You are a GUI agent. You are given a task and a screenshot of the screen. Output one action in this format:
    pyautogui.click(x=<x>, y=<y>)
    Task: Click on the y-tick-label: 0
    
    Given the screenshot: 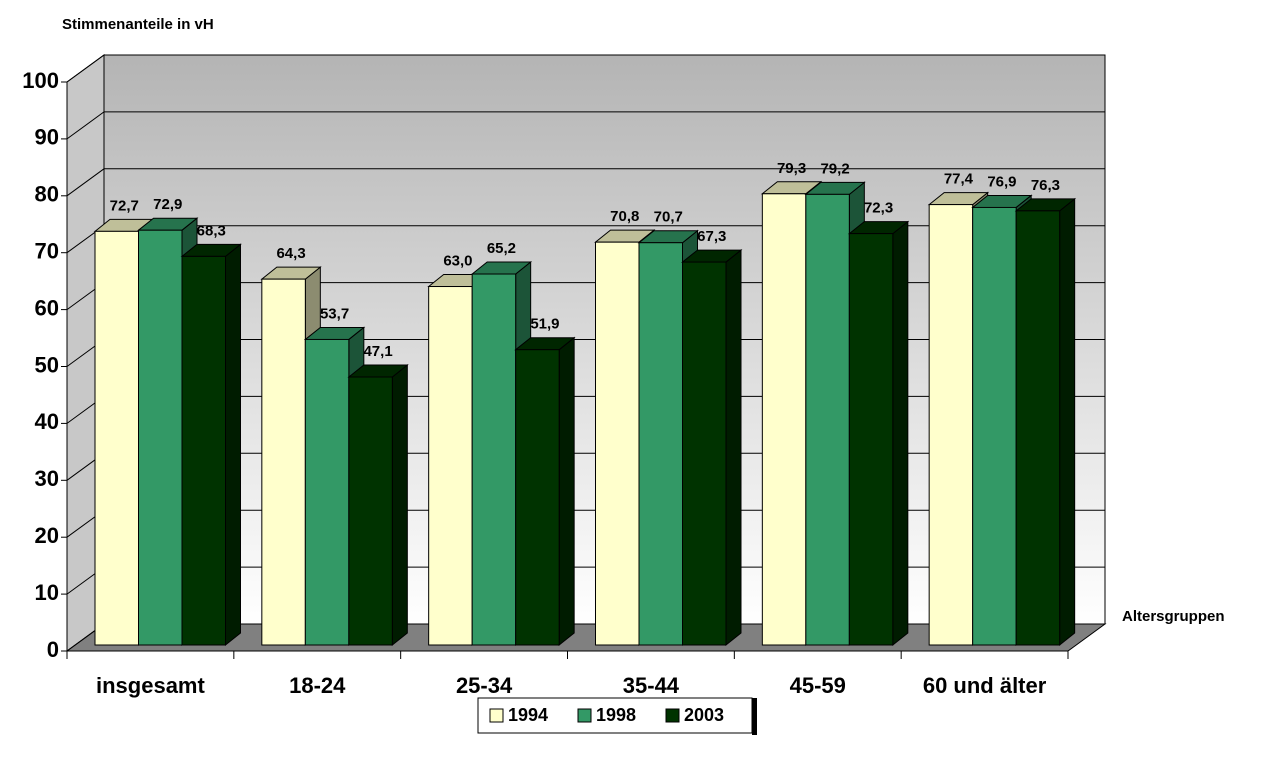 What is the action you would take?
    pyautogui.click(x=53, y=649)
    